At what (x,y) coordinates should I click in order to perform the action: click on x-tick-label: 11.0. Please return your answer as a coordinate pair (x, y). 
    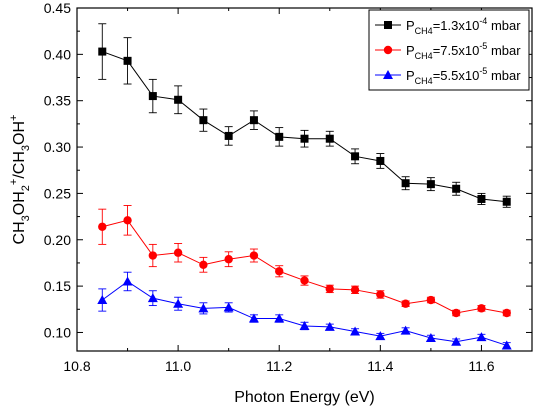
    Looking at the image, I should click on (178, 366).